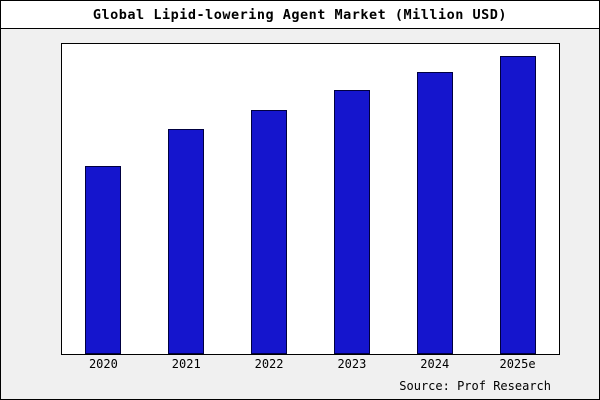 The image size is (600, 400). What do you see at coordinates (103, 260) in the screenshot?
I see `bar-2020` at bounding box center [103, 260].